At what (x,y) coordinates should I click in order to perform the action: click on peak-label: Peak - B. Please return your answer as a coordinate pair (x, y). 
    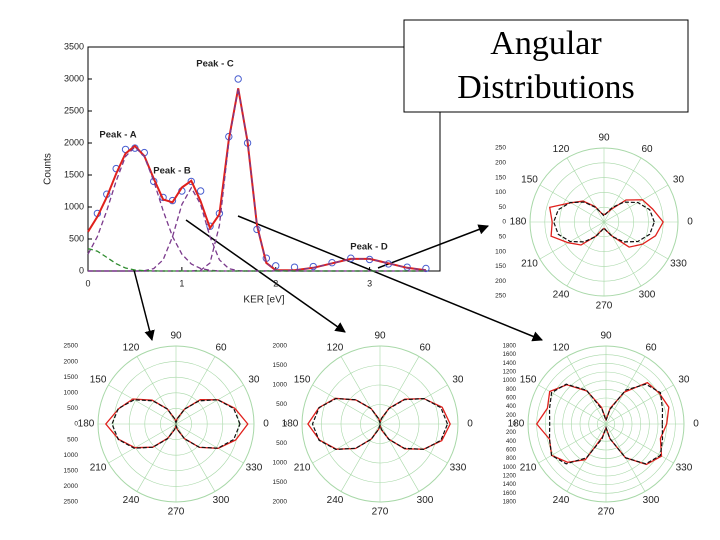
    Looking at the image, I should click on (172, 171).